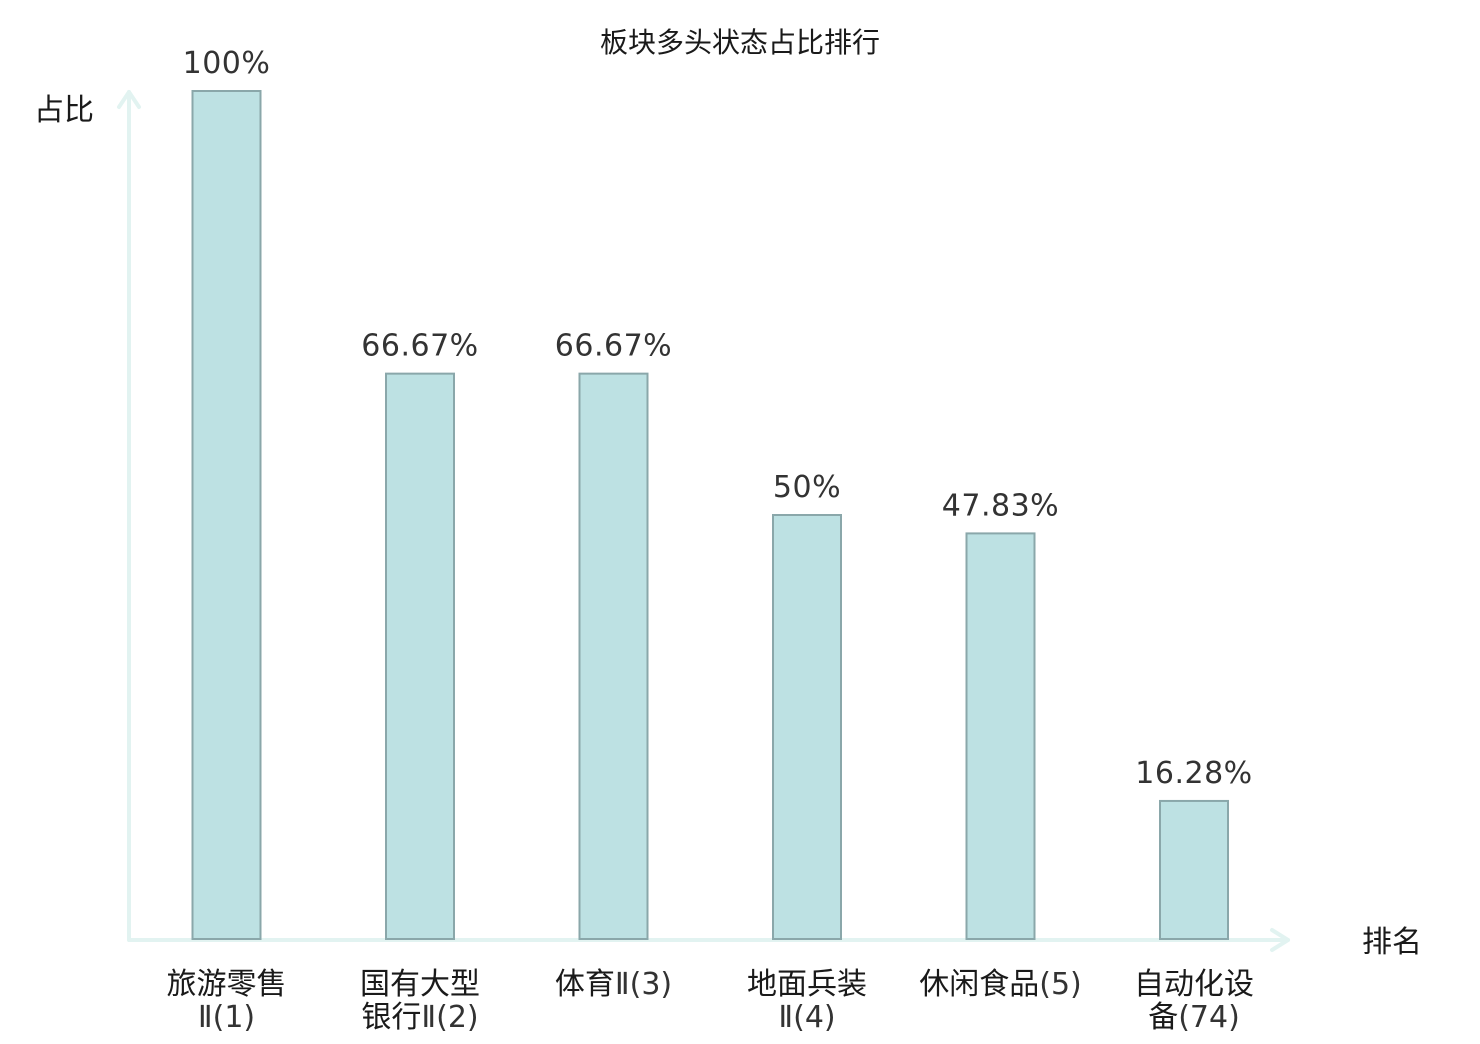  I want to click on x-tick-name: 自动化设, so click(1194, 984).